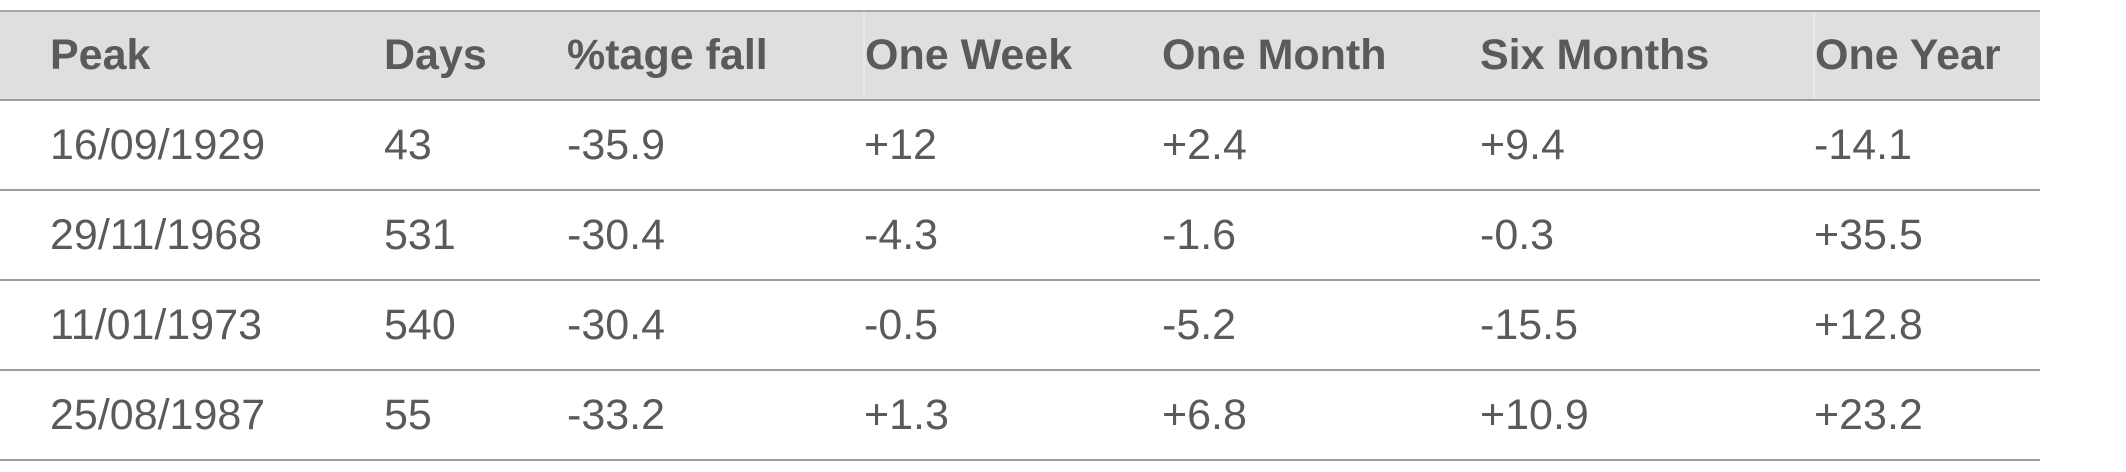  I want to click on cell-days: 531, so click(475, 235).